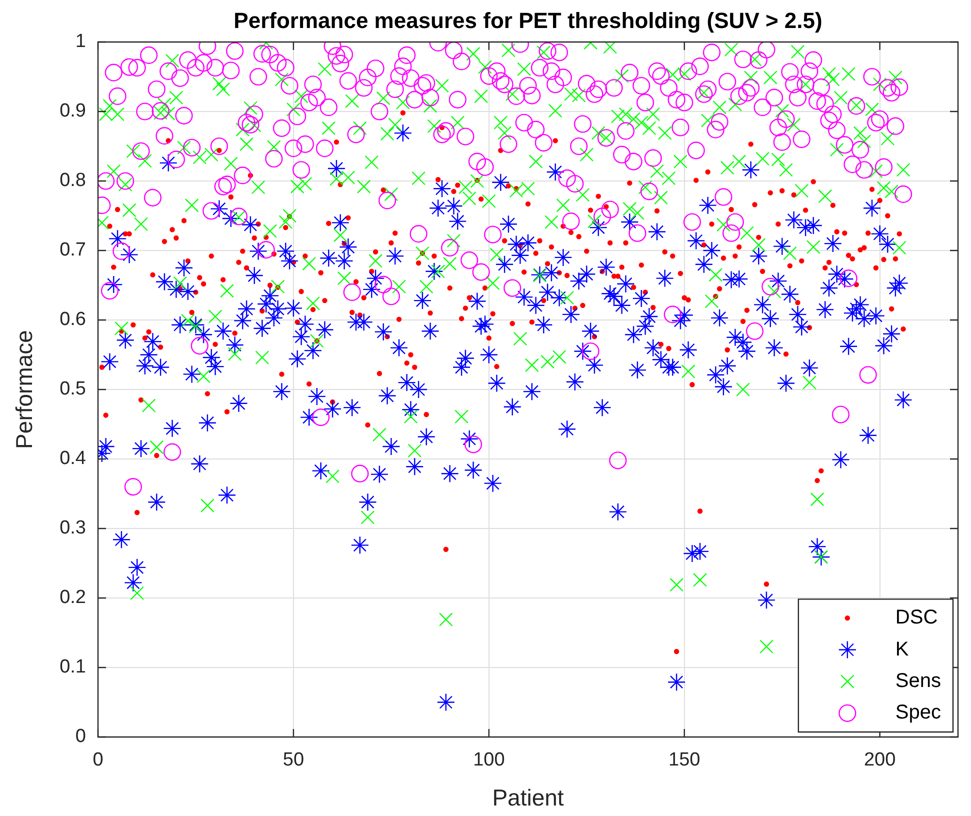 The image size is (971, 816). I want to click on chart-title: Performance measures for PET thresholding (SUV > 2.5), so click(528, 21).